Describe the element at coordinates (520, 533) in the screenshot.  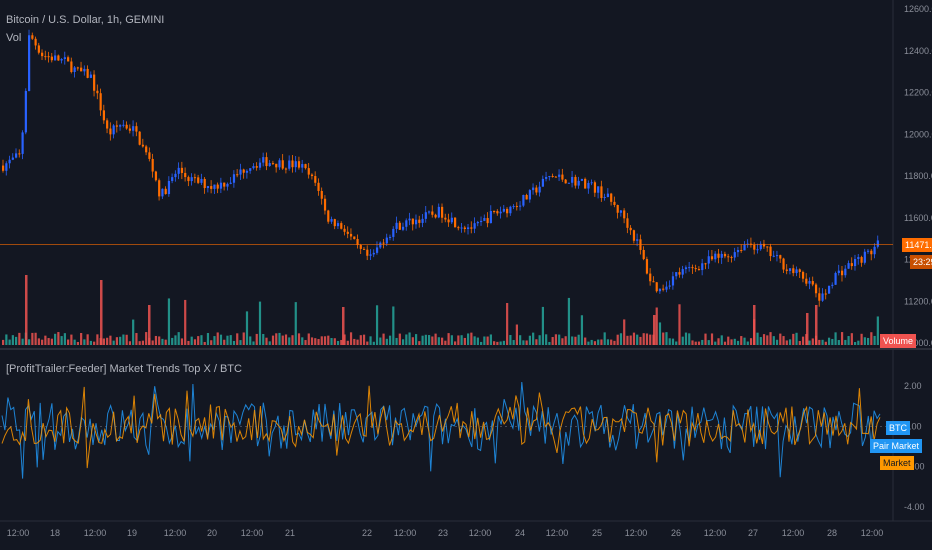
I see `time-tick-label: 24` at that location.